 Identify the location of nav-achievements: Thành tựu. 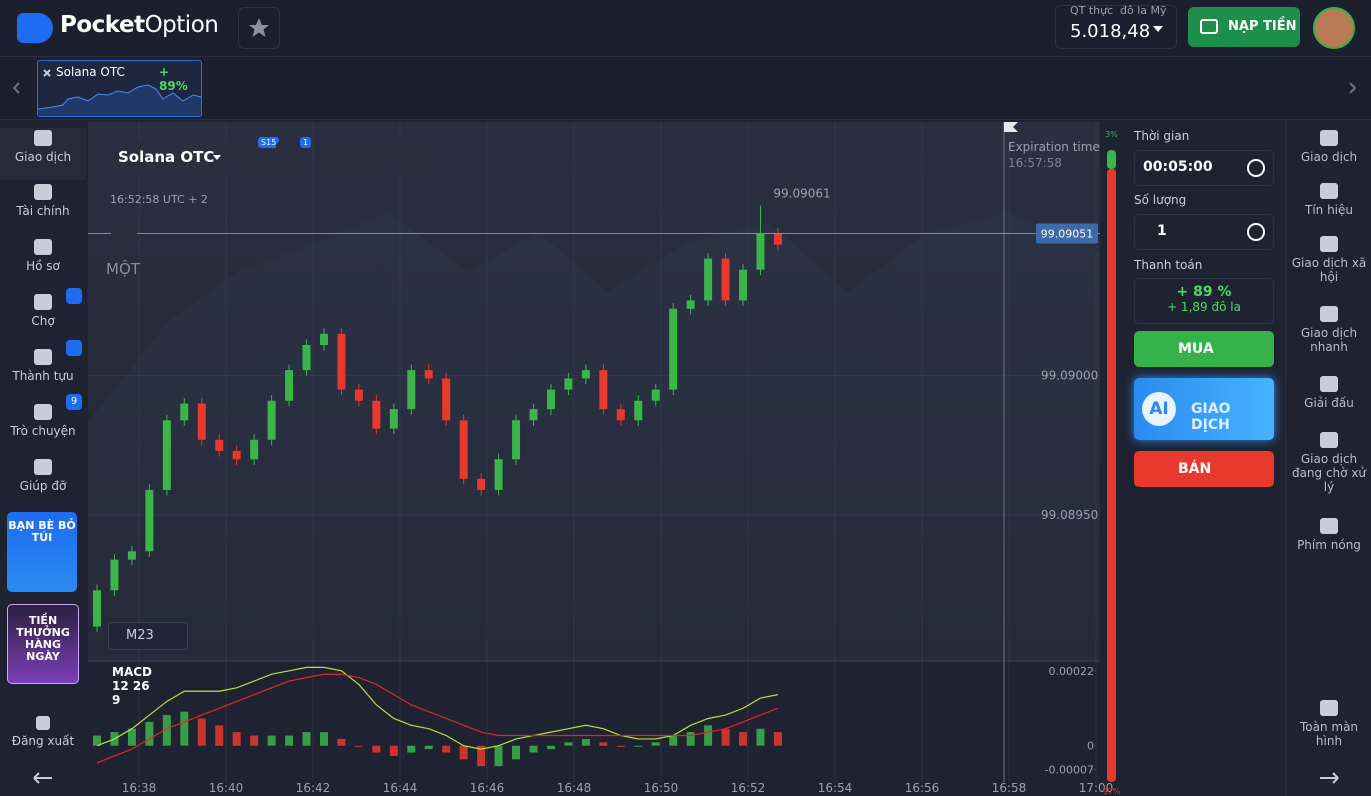
(43, 366).